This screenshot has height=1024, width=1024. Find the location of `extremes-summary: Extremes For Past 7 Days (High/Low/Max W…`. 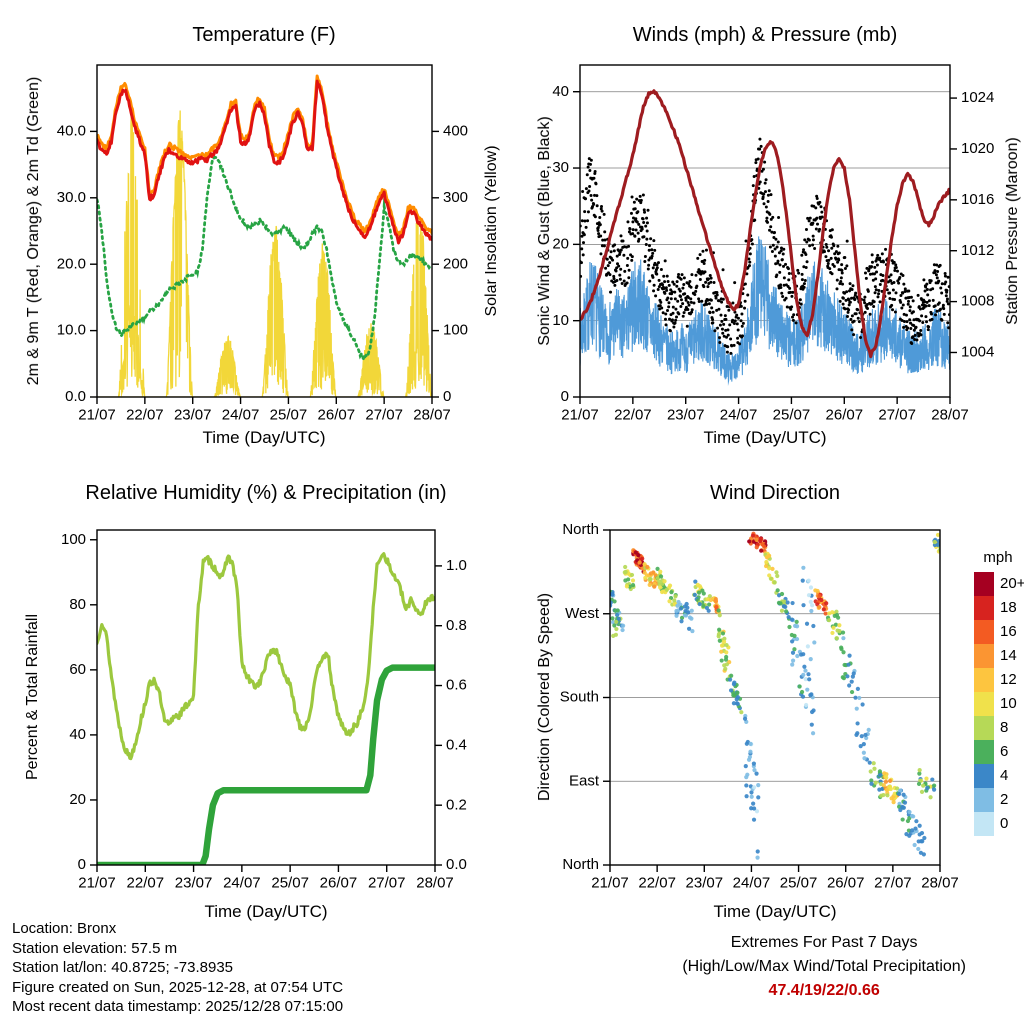

extremes-summary: Extremes For Past 7 Days (High/Low/Max W… is located at coordinates (824, 967).